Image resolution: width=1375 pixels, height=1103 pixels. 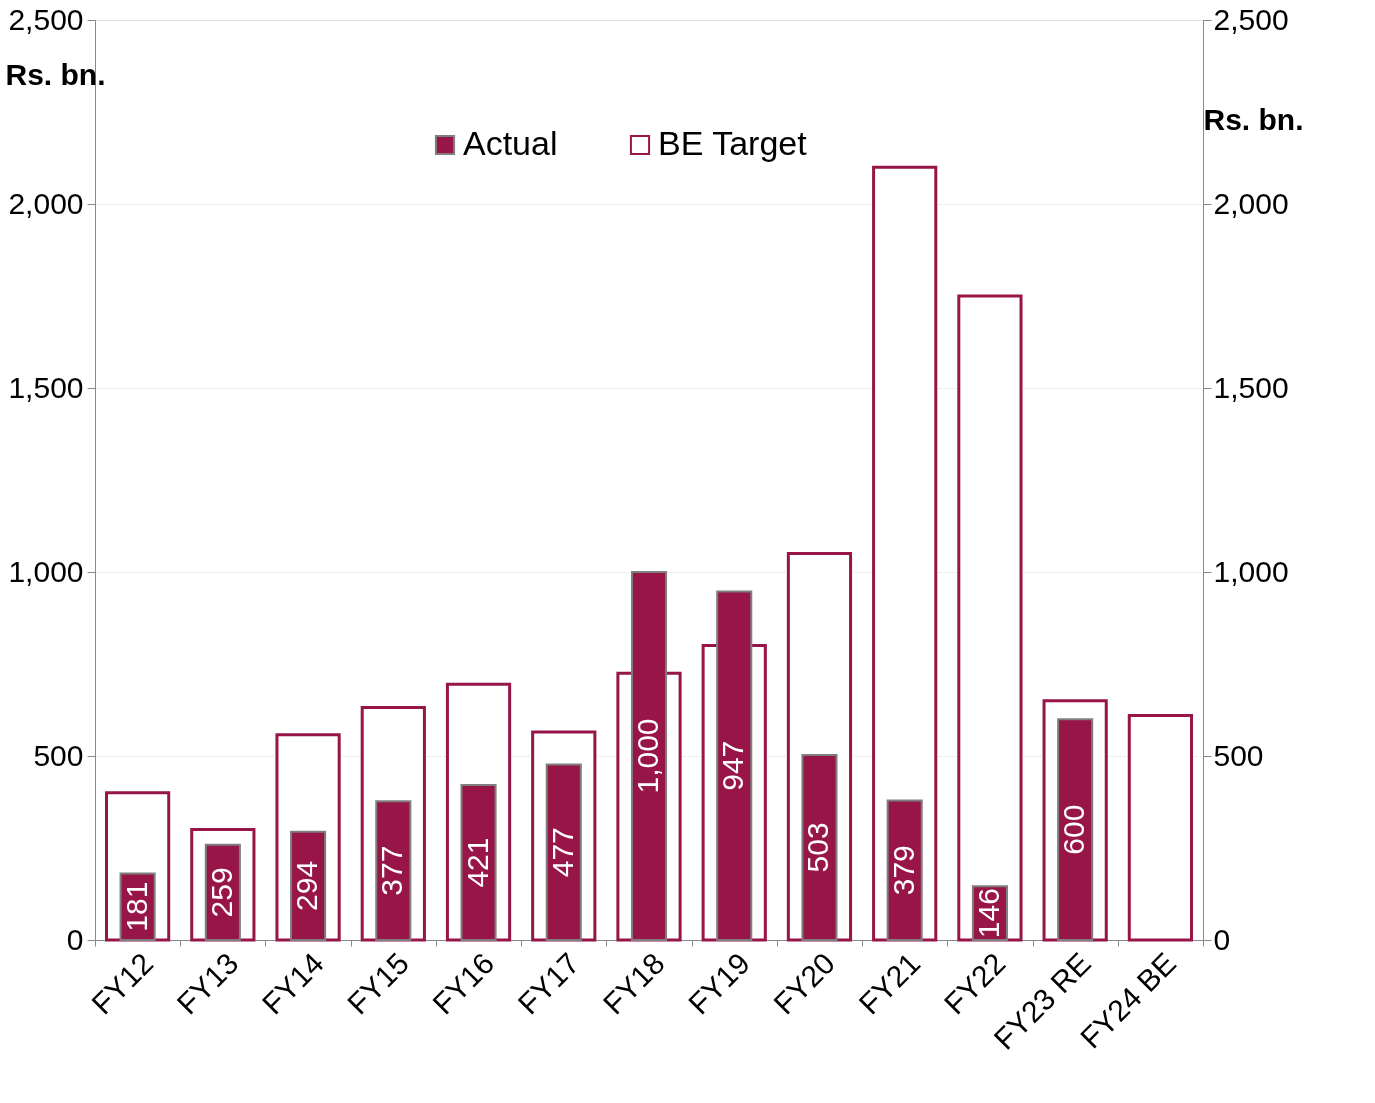 I want to click on y-tick-label: 2,000, so click(x=46, y=203).